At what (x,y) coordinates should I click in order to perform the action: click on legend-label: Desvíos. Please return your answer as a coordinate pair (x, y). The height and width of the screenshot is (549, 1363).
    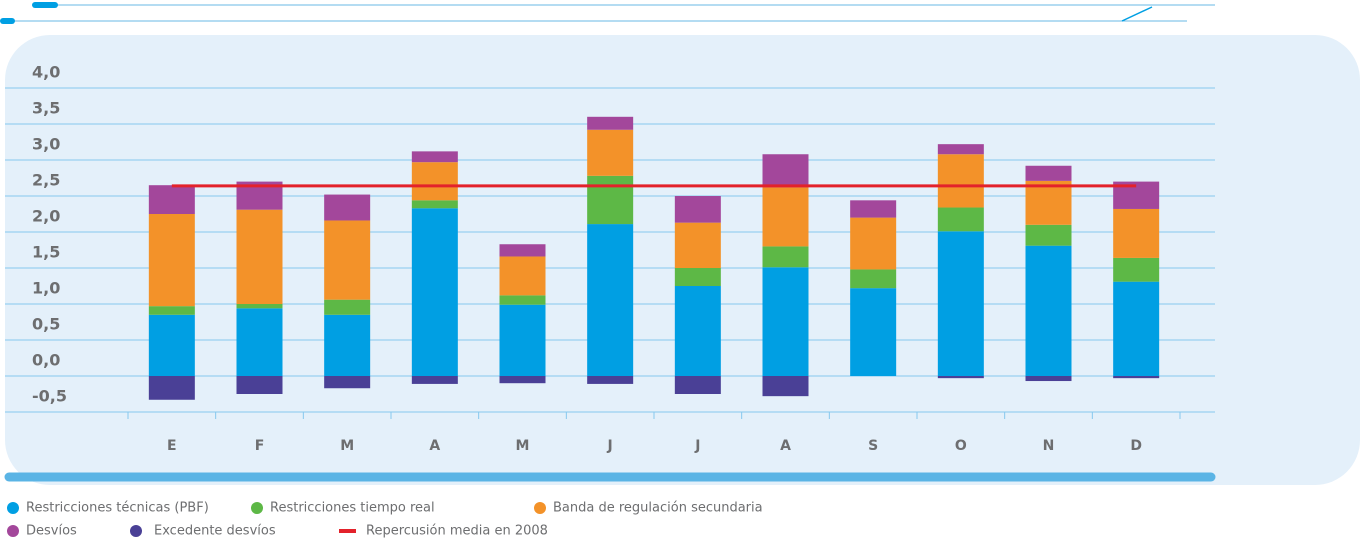
    Looking at the image, I should click on (51, 531).